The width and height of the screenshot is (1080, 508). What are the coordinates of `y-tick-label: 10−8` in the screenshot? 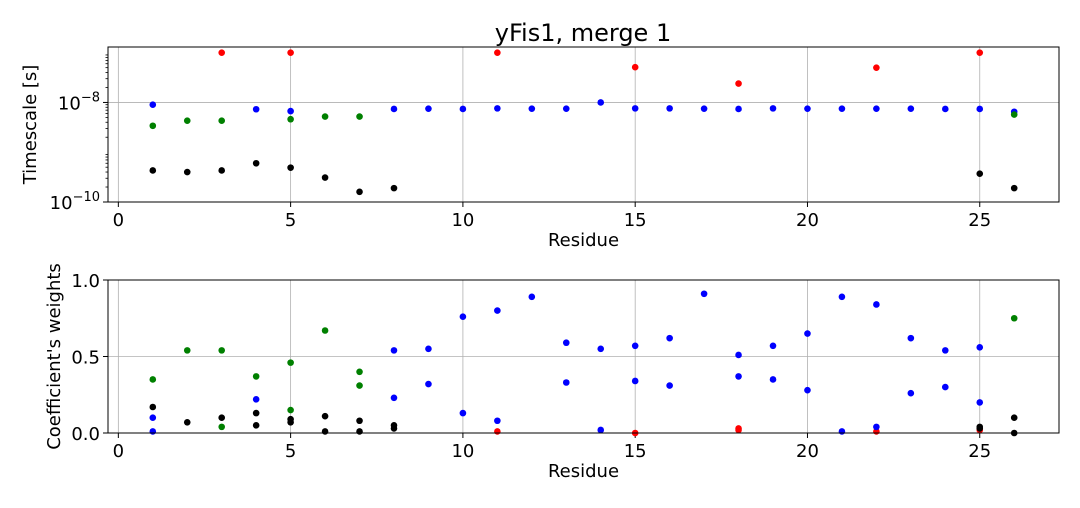 It's located at (79, 102).